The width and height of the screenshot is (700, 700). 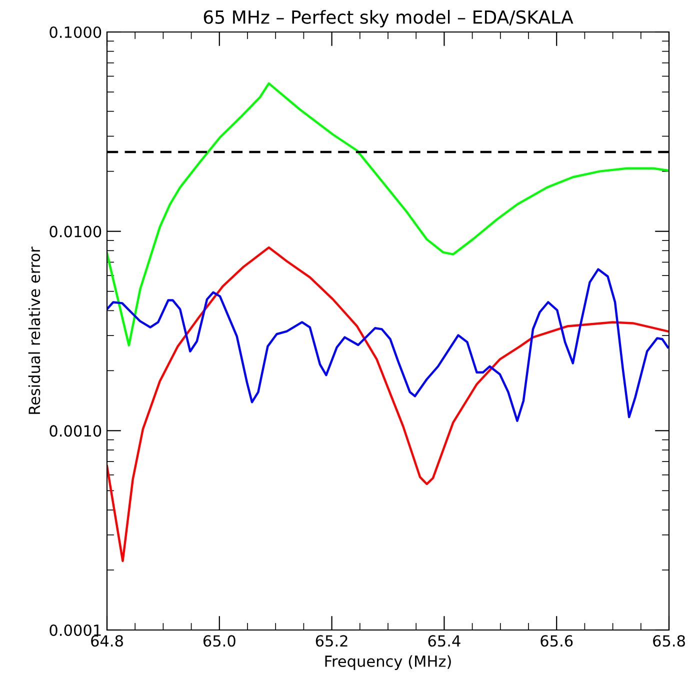 I want to click on y-tick-label: 0.0010, so click(x=76, y=431).